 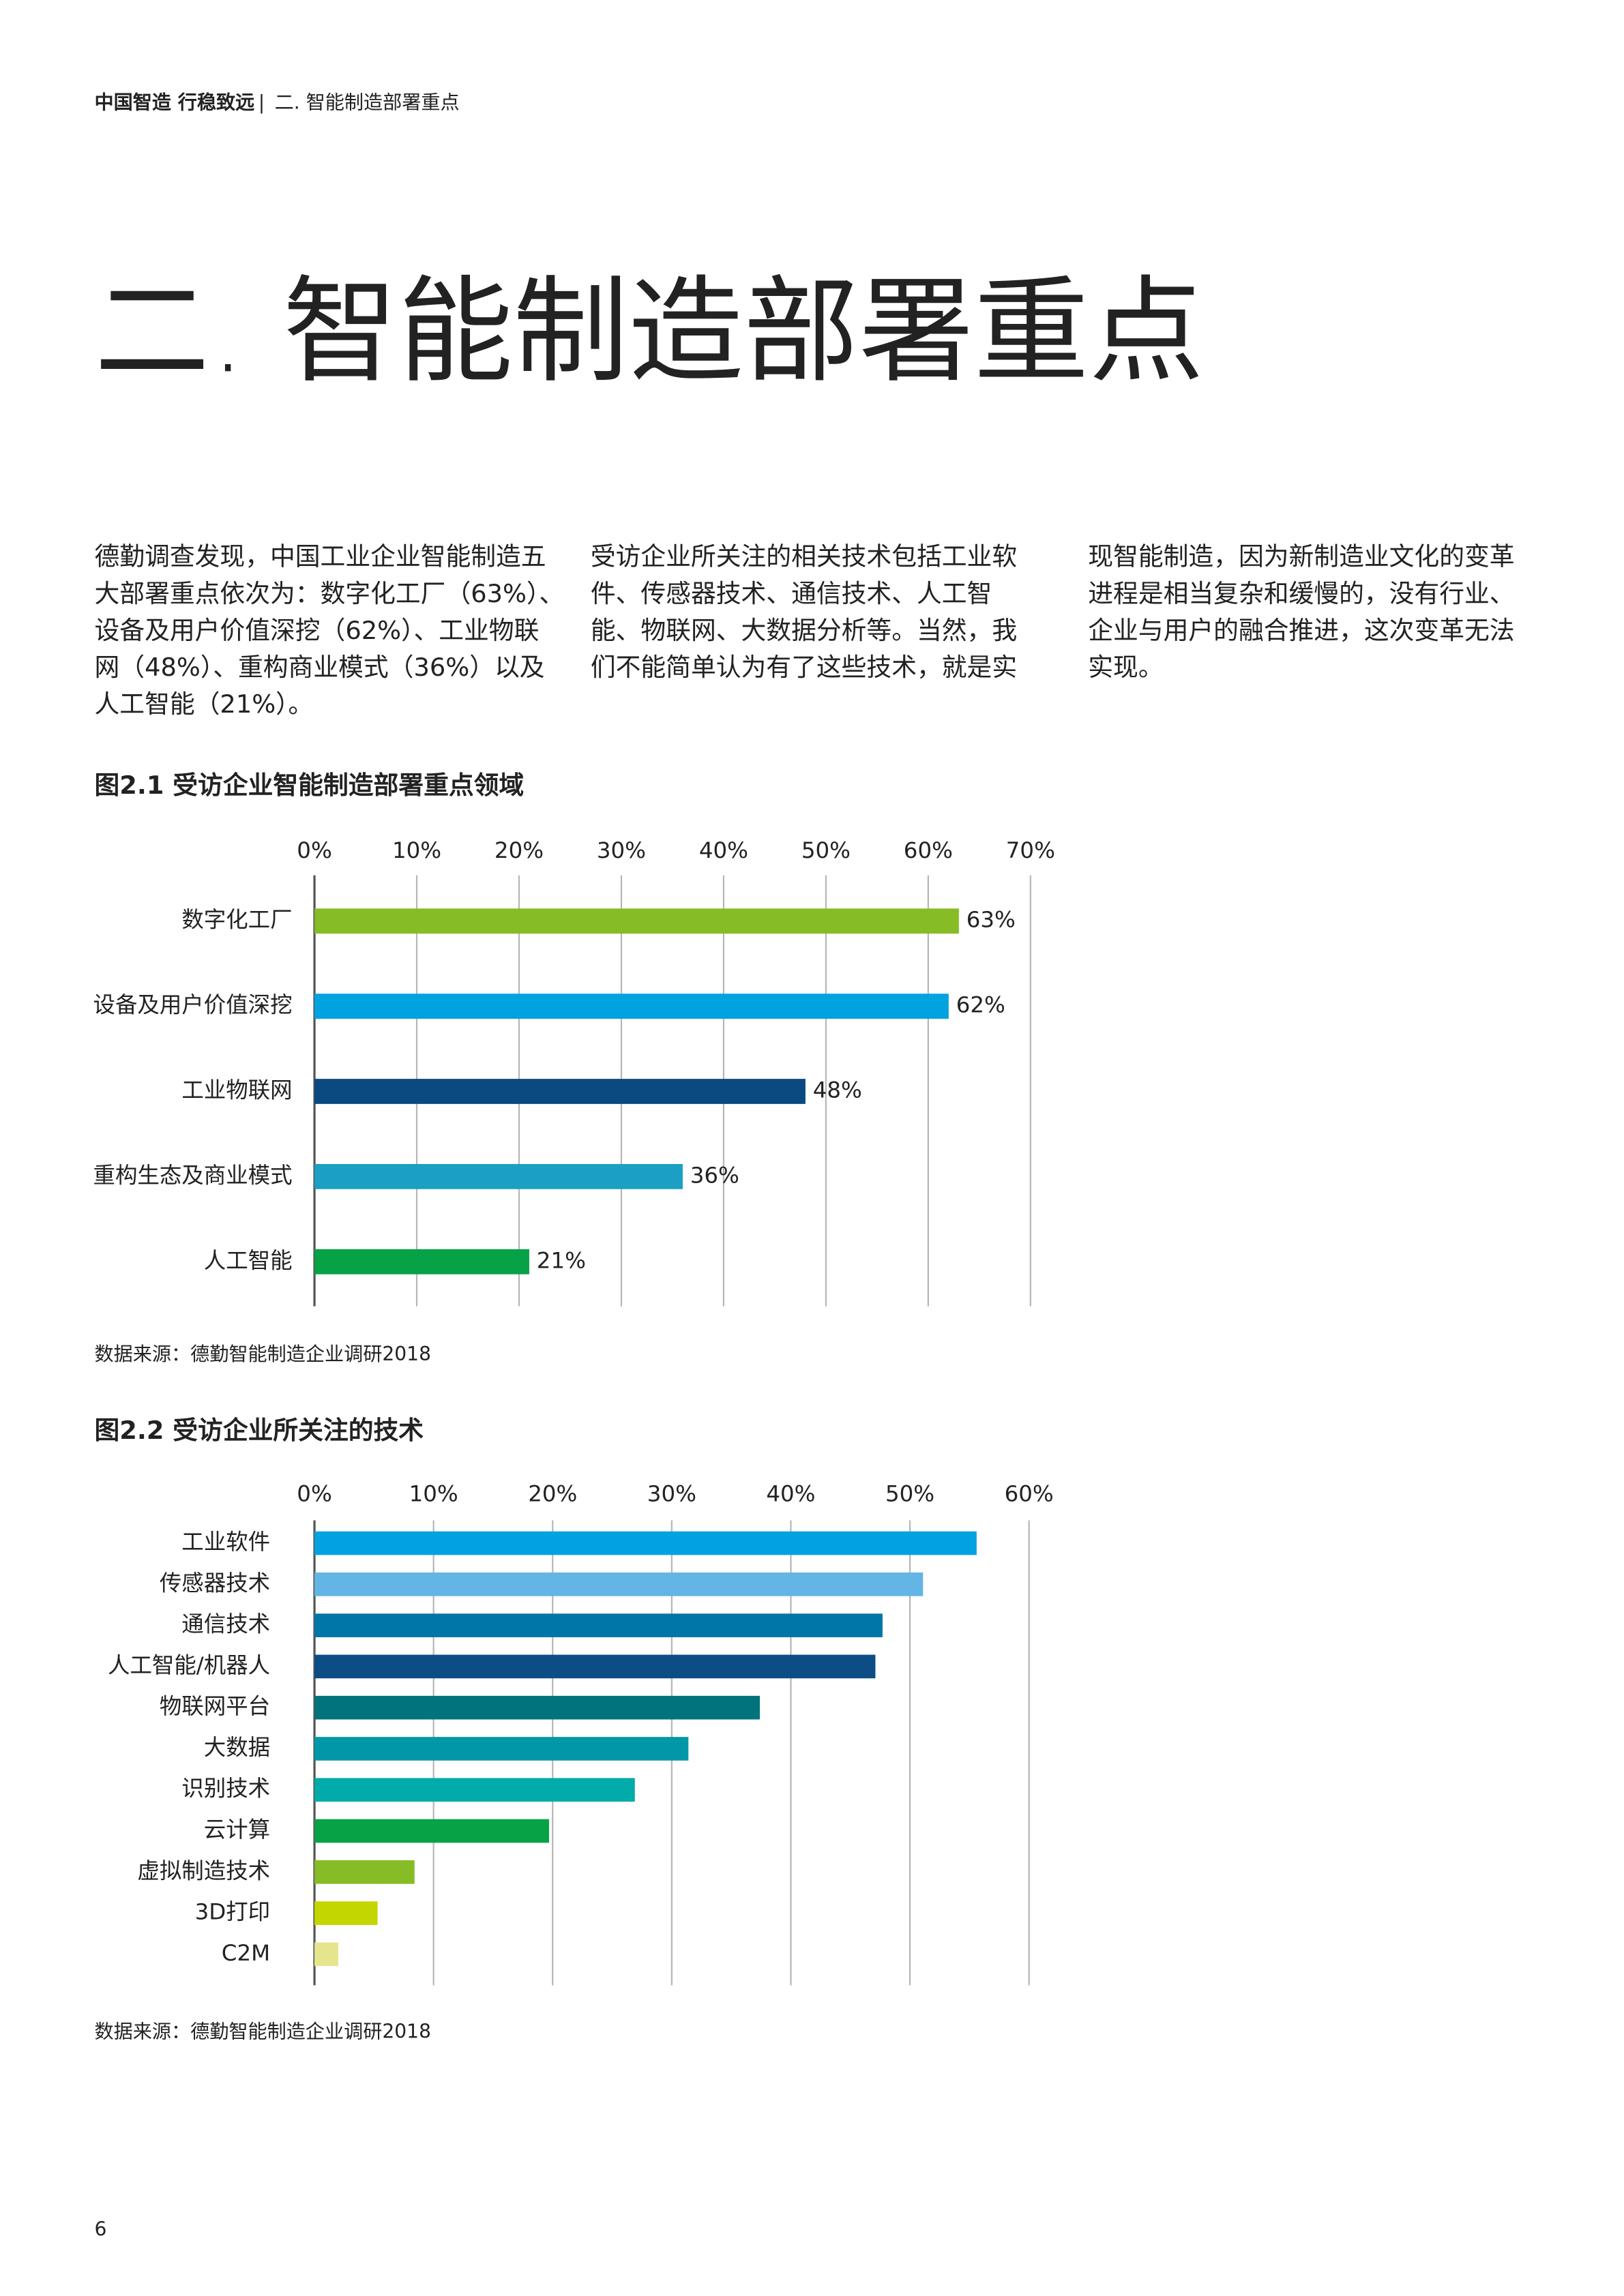 What do you see at coordinates (259, 1430) in the screenshot?
I see `chart-title: 图2.2 受访企业所关注的技术` at bounding box center [259, 1430].